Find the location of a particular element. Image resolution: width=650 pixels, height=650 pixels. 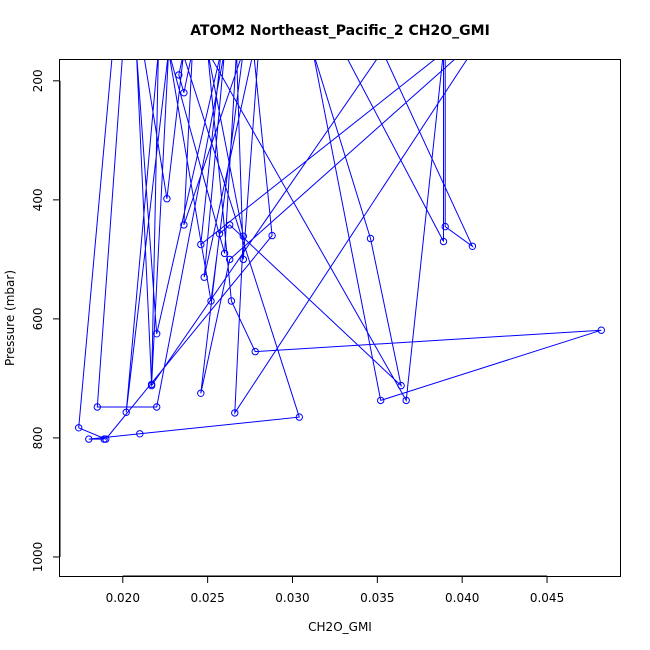

y-axis-label: Pressure (mbar) is located at coordinates (10, 318).